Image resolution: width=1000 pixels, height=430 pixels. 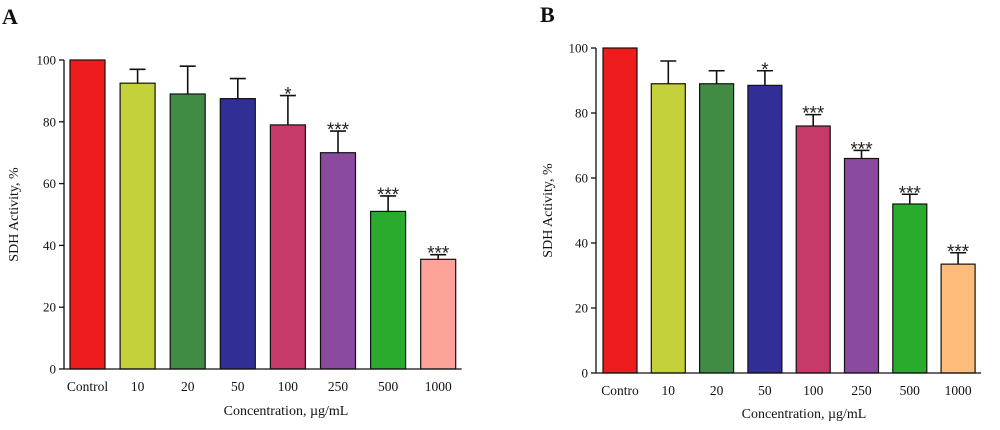 What do you see at coordinates (765, 390) in the screenshot?
I see `panel-b-category-label: 50` at bounding box center [765, 390].